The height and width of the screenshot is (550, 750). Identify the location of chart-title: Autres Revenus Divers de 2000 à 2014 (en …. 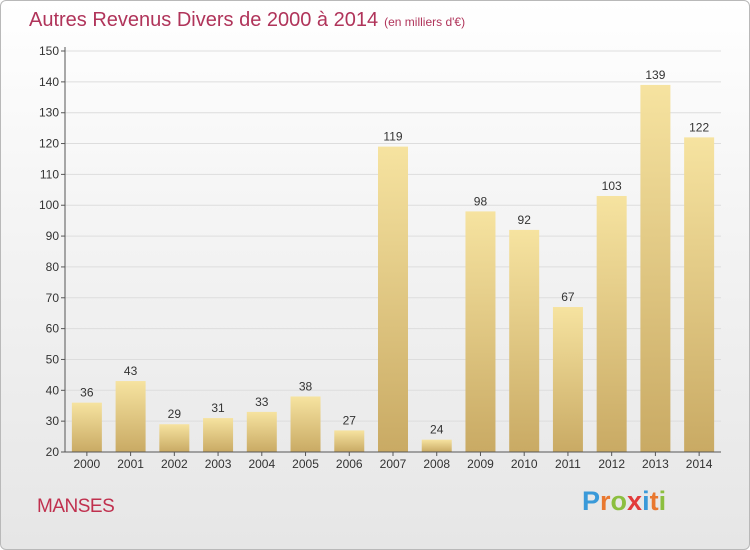
(247, 20).